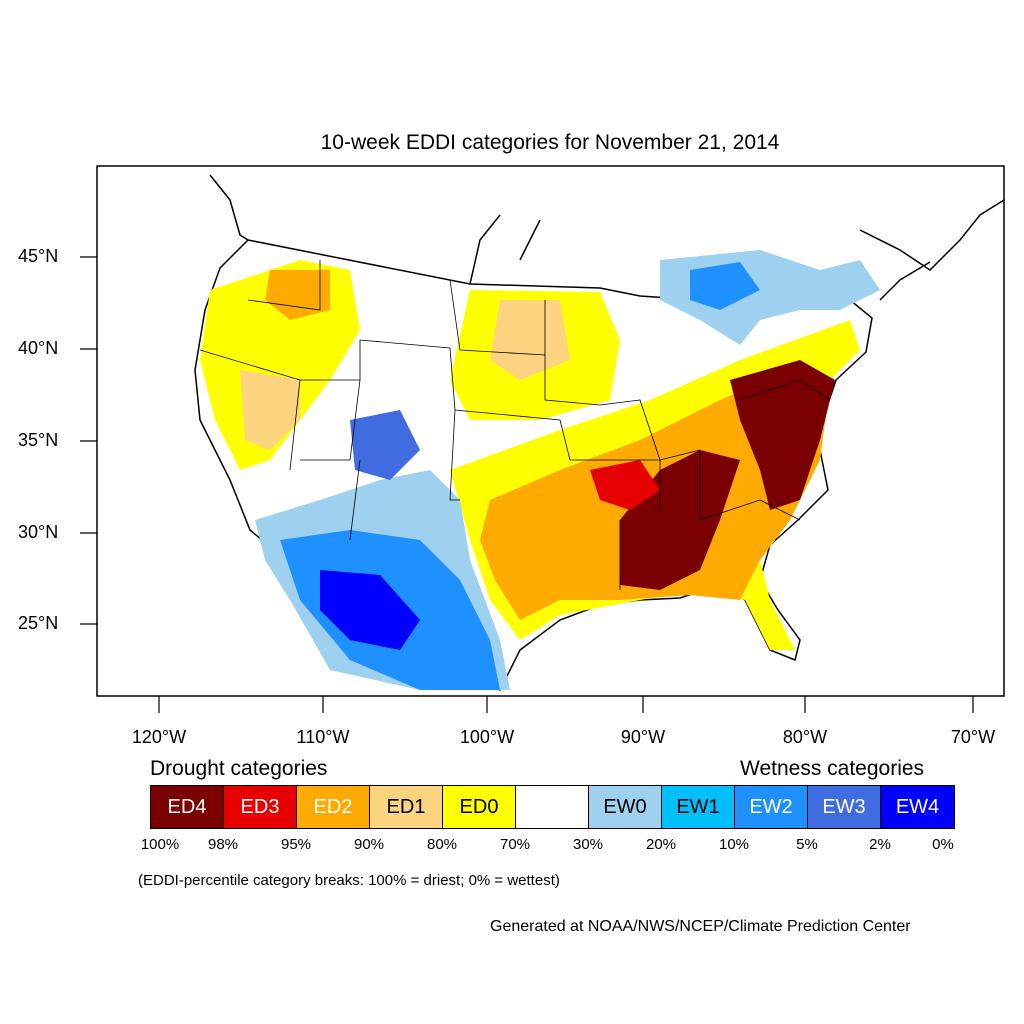  What do you see at coordinates (38, 348) in the screenshot?
I see `lat-label-40n: 40°N` at bounding box center [38, 348].